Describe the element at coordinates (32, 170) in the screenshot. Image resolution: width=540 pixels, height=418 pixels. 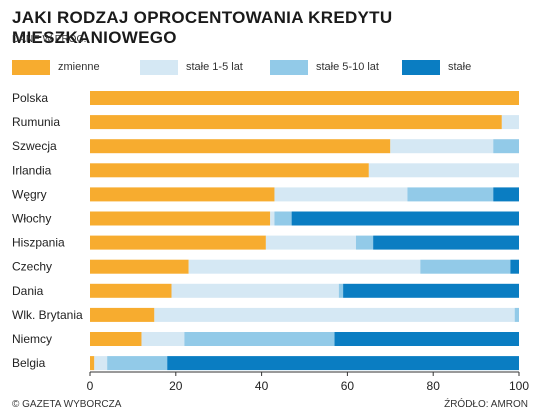
I see `category-label-irlandia: Irlandia` at that location.